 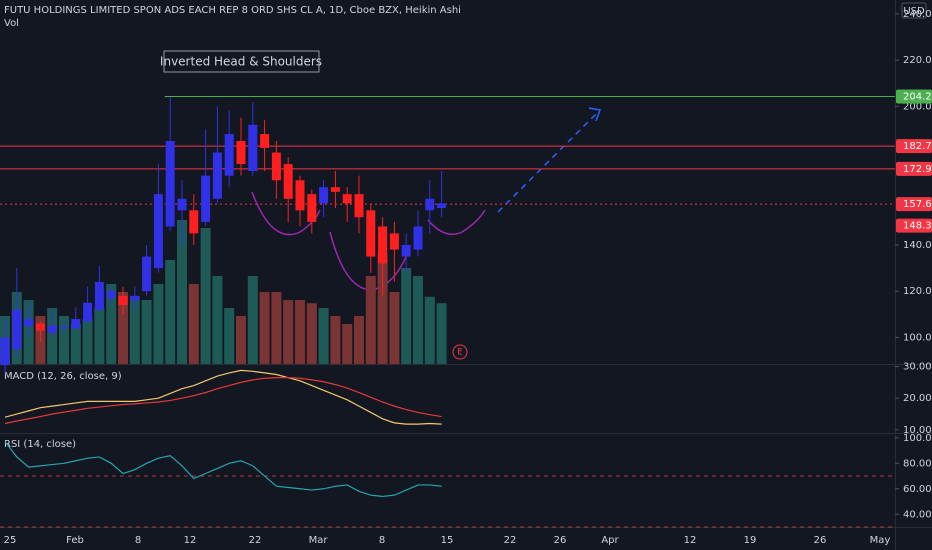 I want to click on y-tick-label: 10.00, so click(x=917, y=430).